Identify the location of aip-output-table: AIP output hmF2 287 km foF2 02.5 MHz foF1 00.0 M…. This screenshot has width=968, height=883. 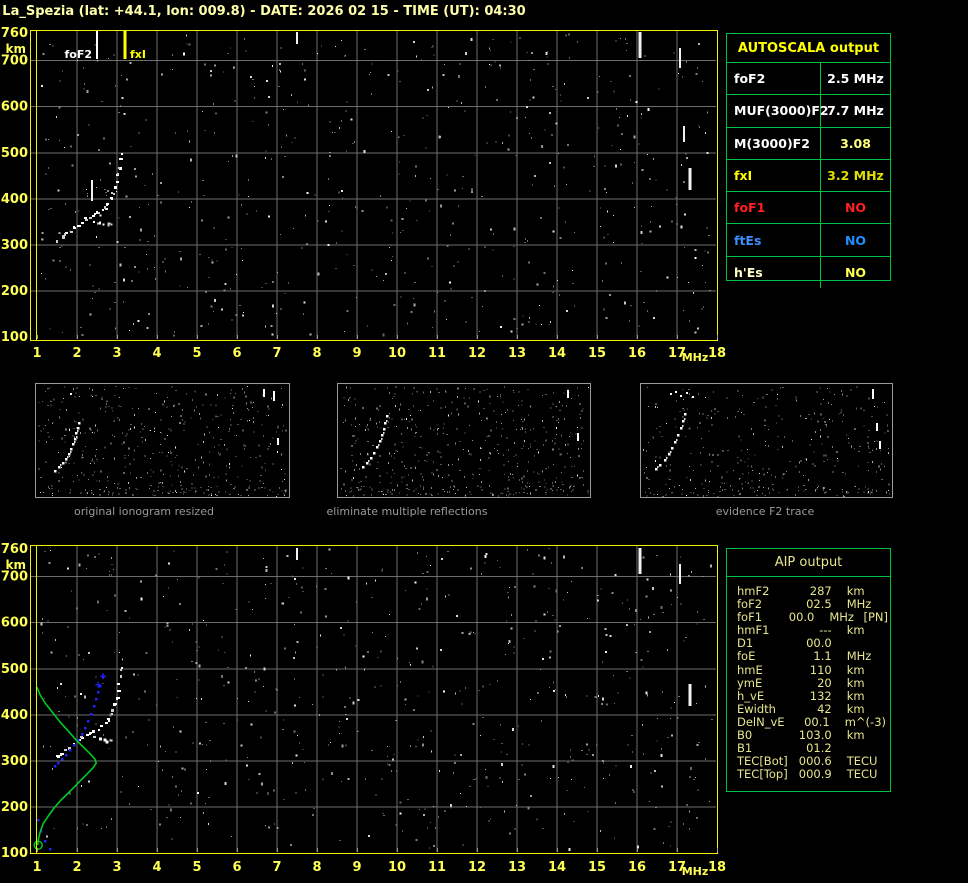
(808, 670).